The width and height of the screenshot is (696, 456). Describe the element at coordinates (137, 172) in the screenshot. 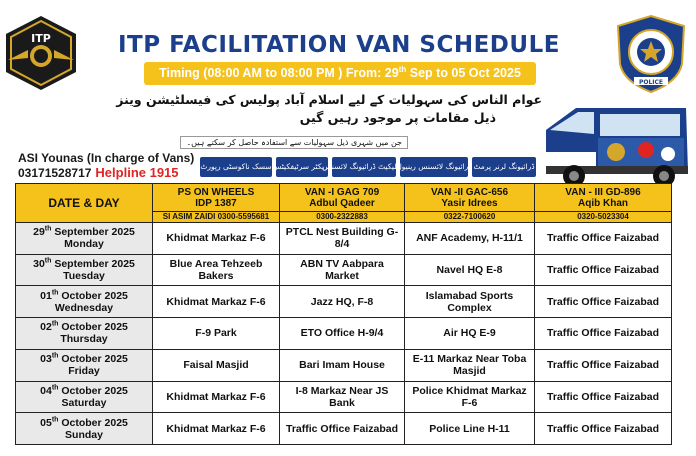

I see `helpline-number: Helpline 1915` at that location.